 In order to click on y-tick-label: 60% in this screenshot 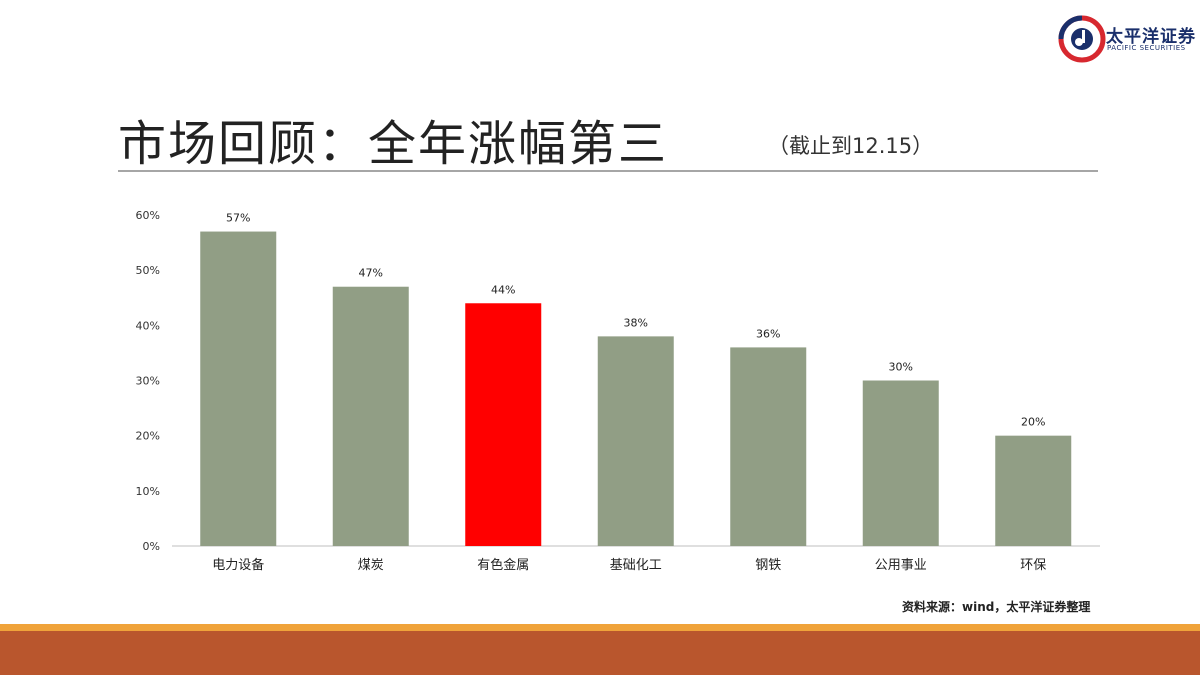, I will do `click(148, 215)`.